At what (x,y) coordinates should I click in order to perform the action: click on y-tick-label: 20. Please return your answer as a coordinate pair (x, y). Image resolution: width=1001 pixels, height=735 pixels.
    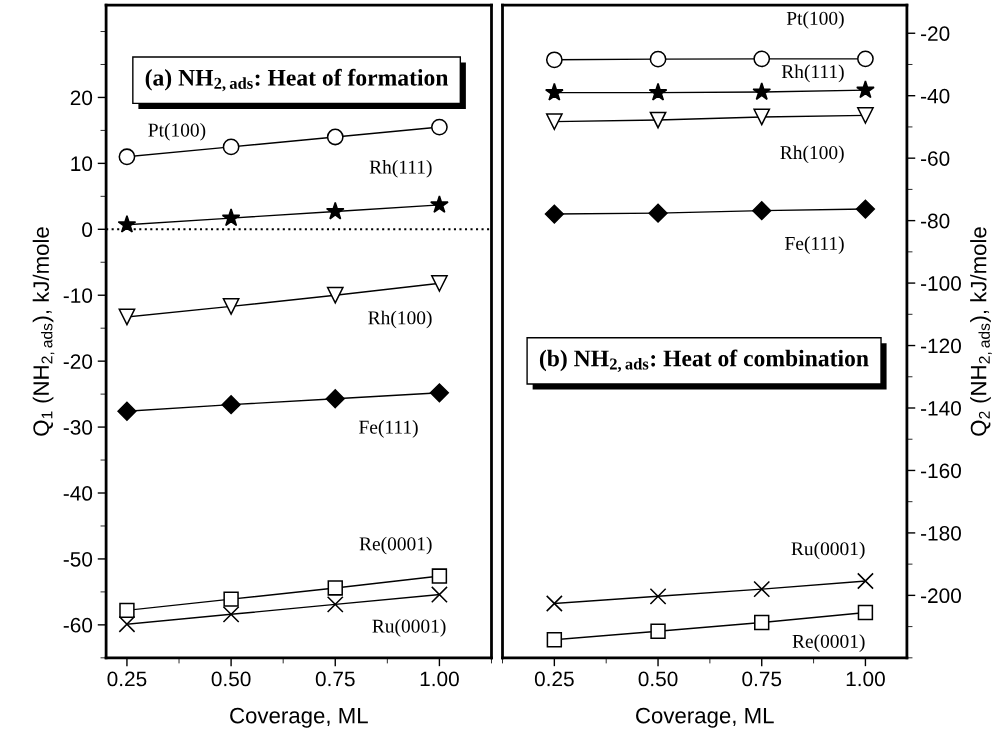
    Looking at the image, I should click on (81, 98).